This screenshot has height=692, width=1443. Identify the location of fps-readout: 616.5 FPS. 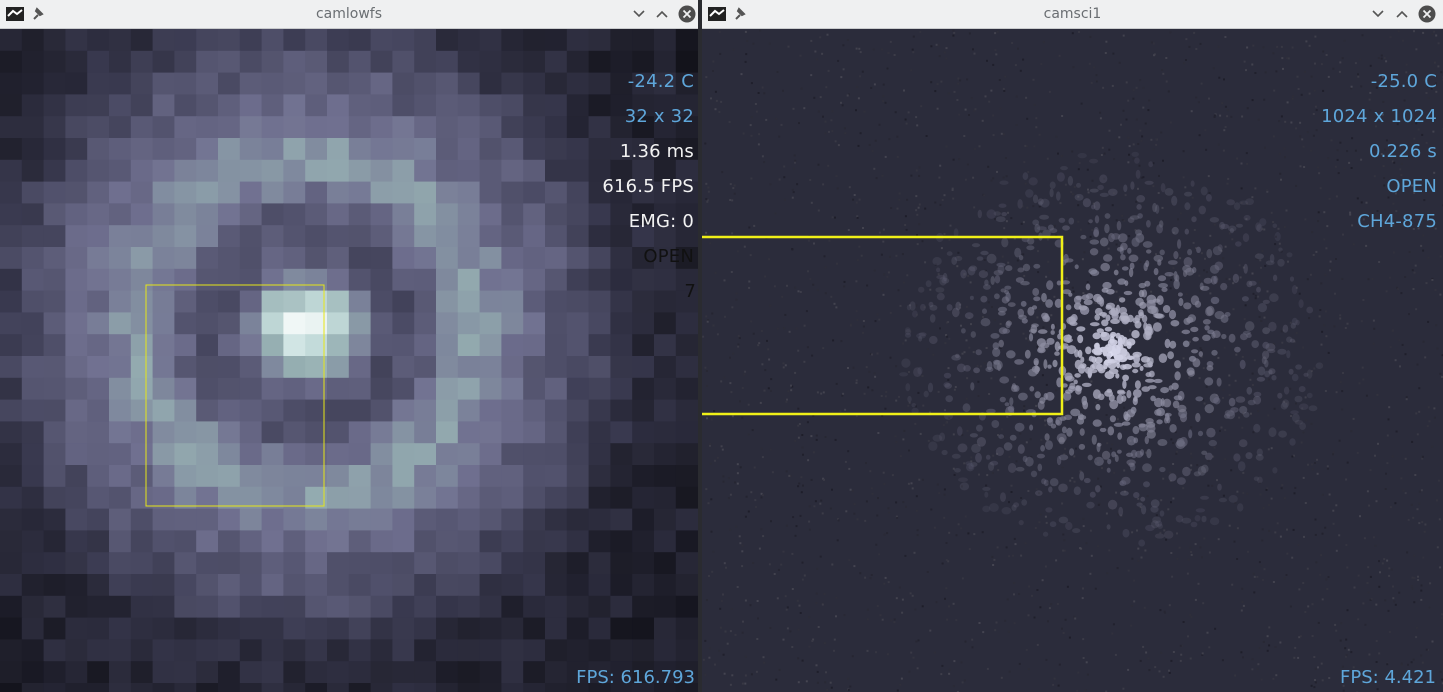
(648, 186).